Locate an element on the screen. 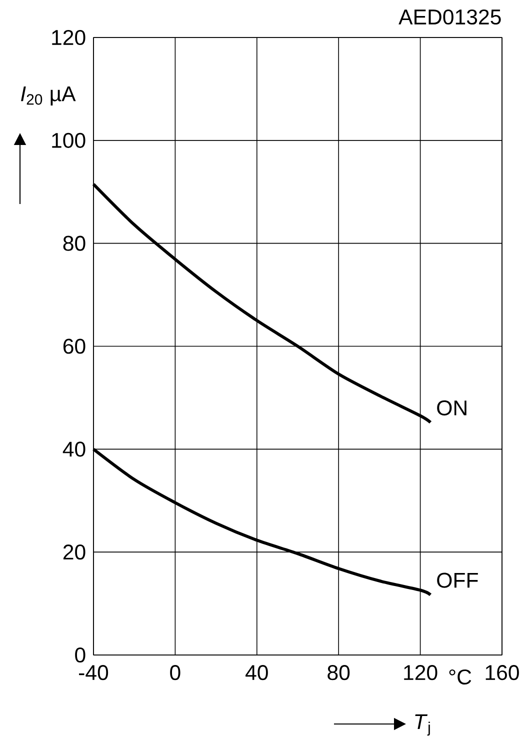 This screenshot has height=752, width=530. y-axis-title: I$_{20}$ µA is located at coordinates (48, 96).